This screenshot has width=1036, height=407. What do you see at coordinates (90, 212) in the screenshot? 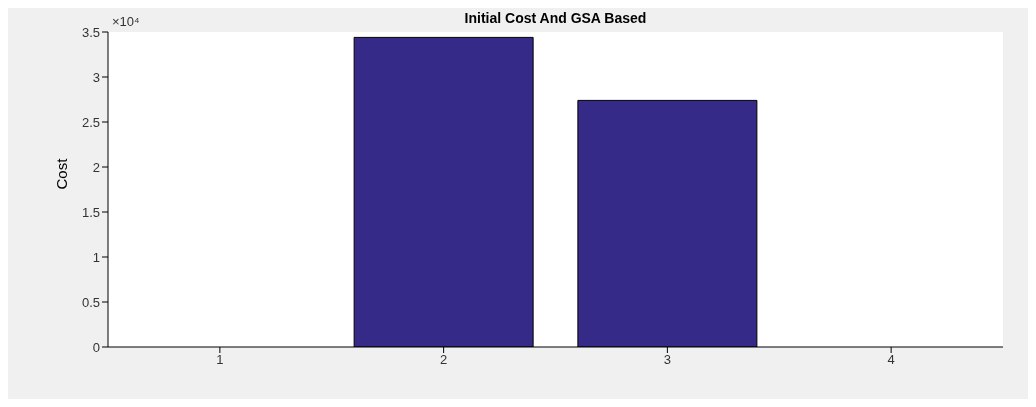
I see `y-tick-label: 1.5` at bounding box center [90, 212].